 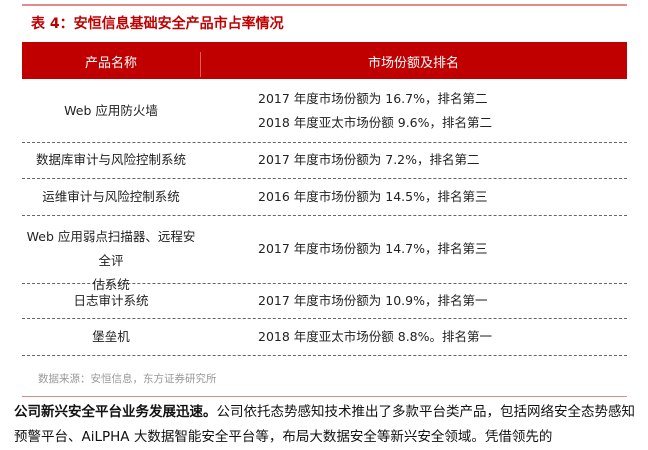 I want to click on data-source: 数据来源：安恒信息，东方证券研究所, so click(x=127, y=379).